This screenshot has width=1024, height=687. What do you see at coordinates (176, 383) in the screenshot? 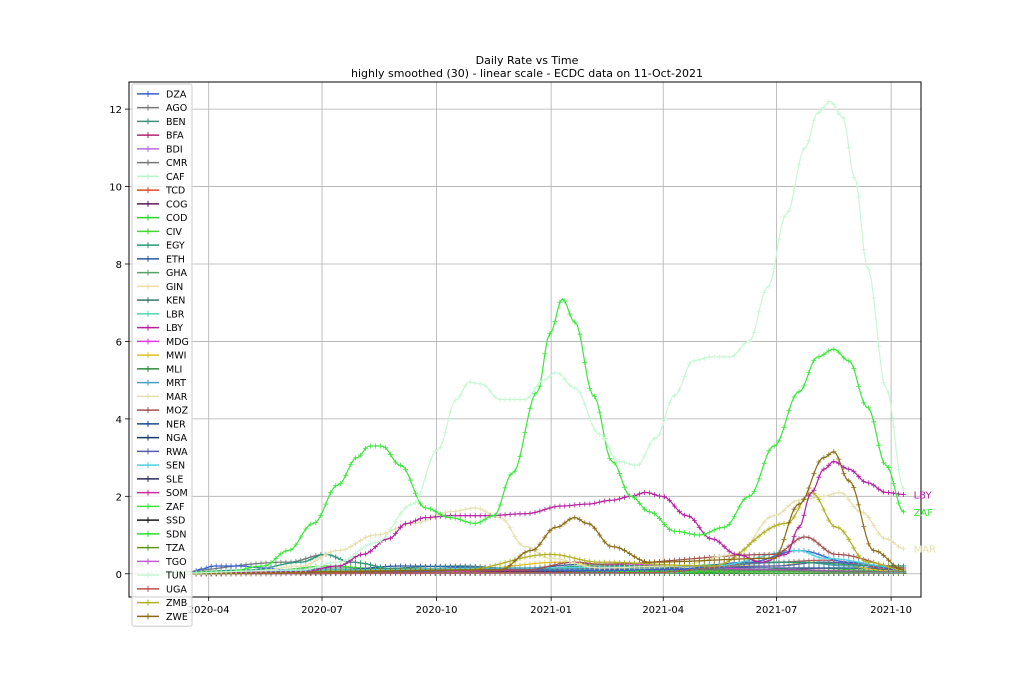
I see `legend-label: MRT` at bounding box center [176, 383].